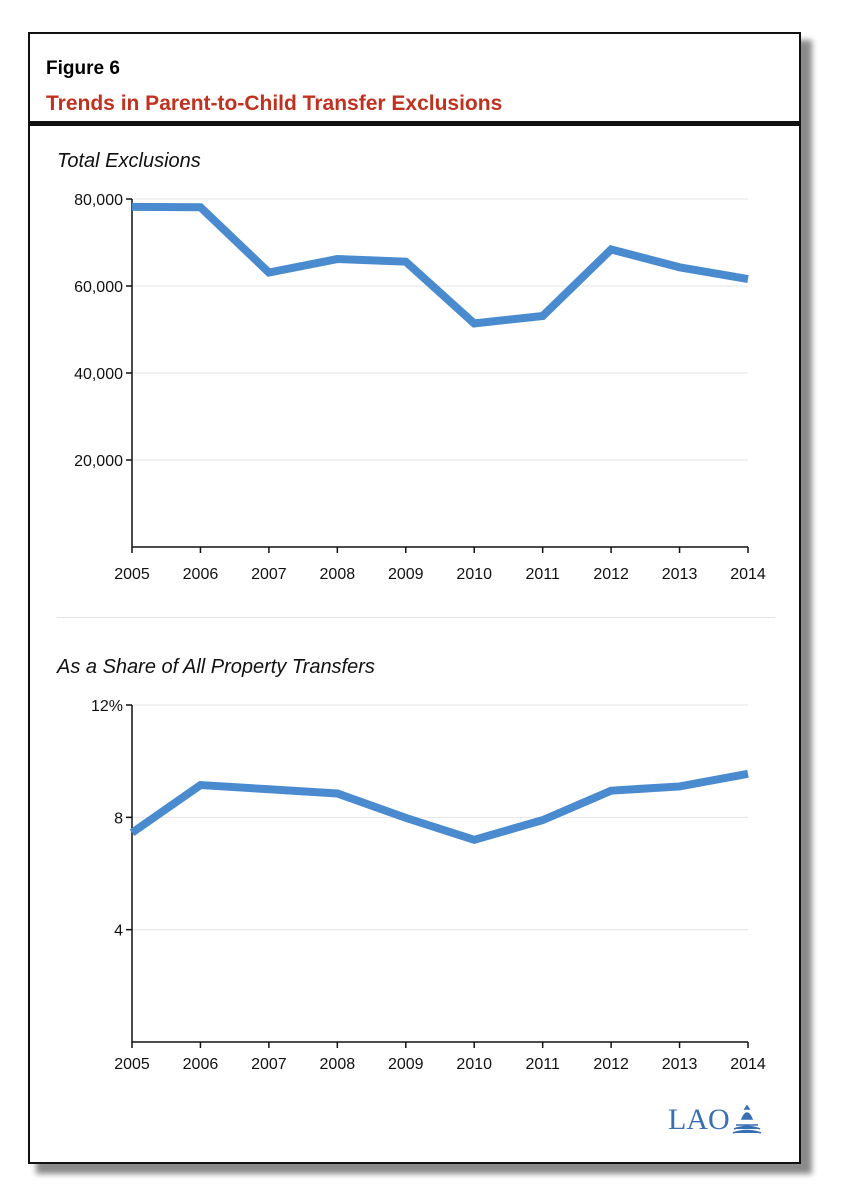 Image resolution: width=846 pixels, height=1200 pixels. Describe the element at coordinates (611, 574) in the screenshot. I see `chart-1-xtick-label: 2012` at that location.